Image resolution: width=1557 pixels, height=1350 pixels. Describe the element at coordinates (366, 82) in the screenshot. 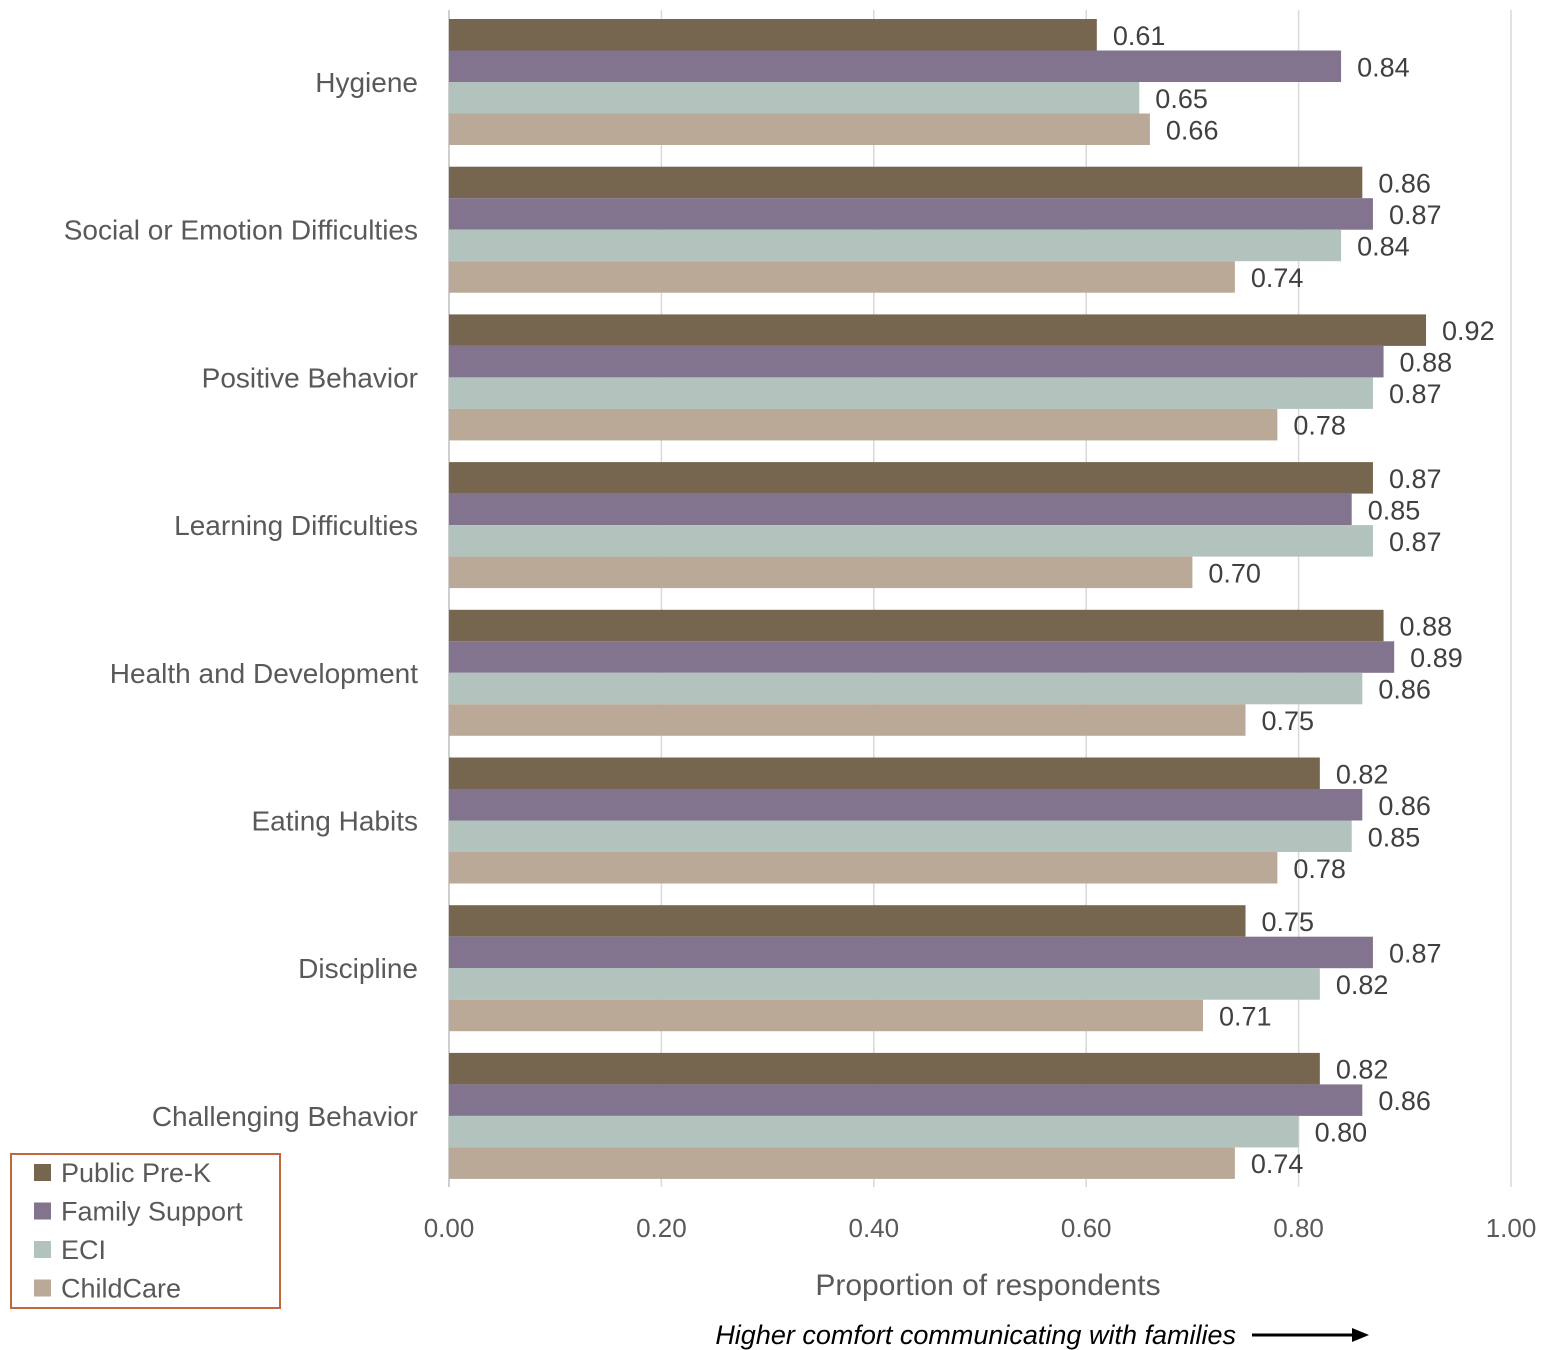

I see `category-label: Hygiene` at that location.